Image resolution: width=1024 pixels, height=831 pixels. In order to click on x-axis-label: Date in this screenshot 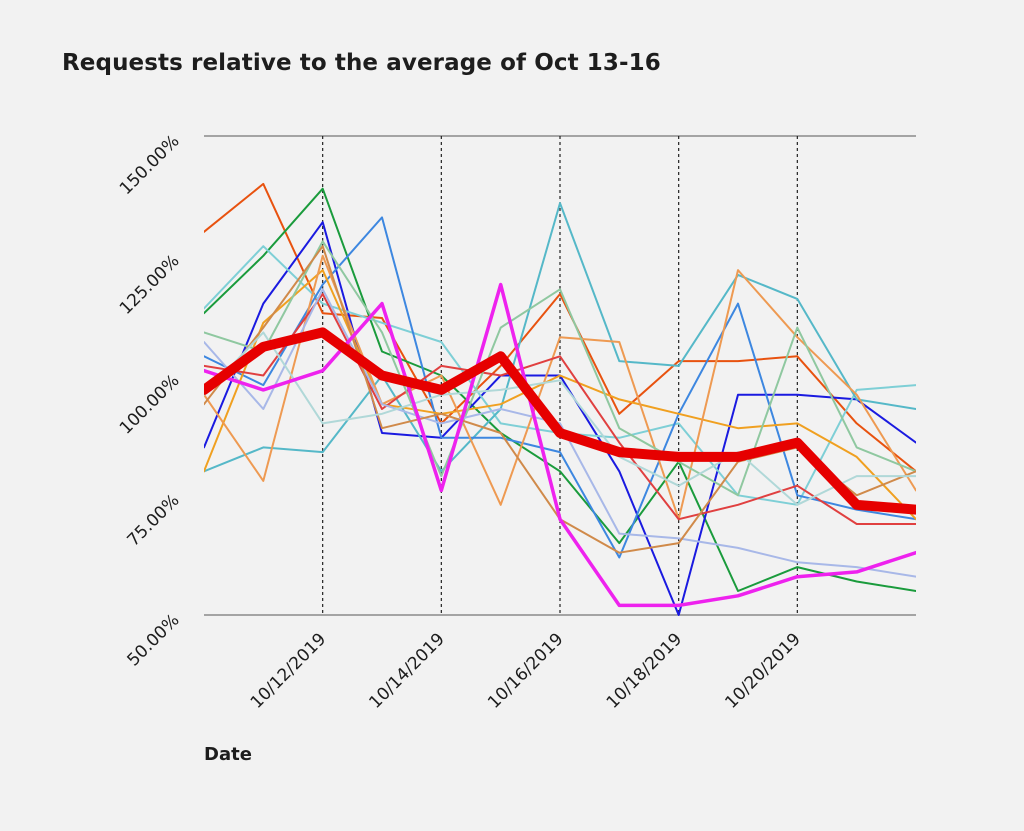, I will do `click(228, 754)`.